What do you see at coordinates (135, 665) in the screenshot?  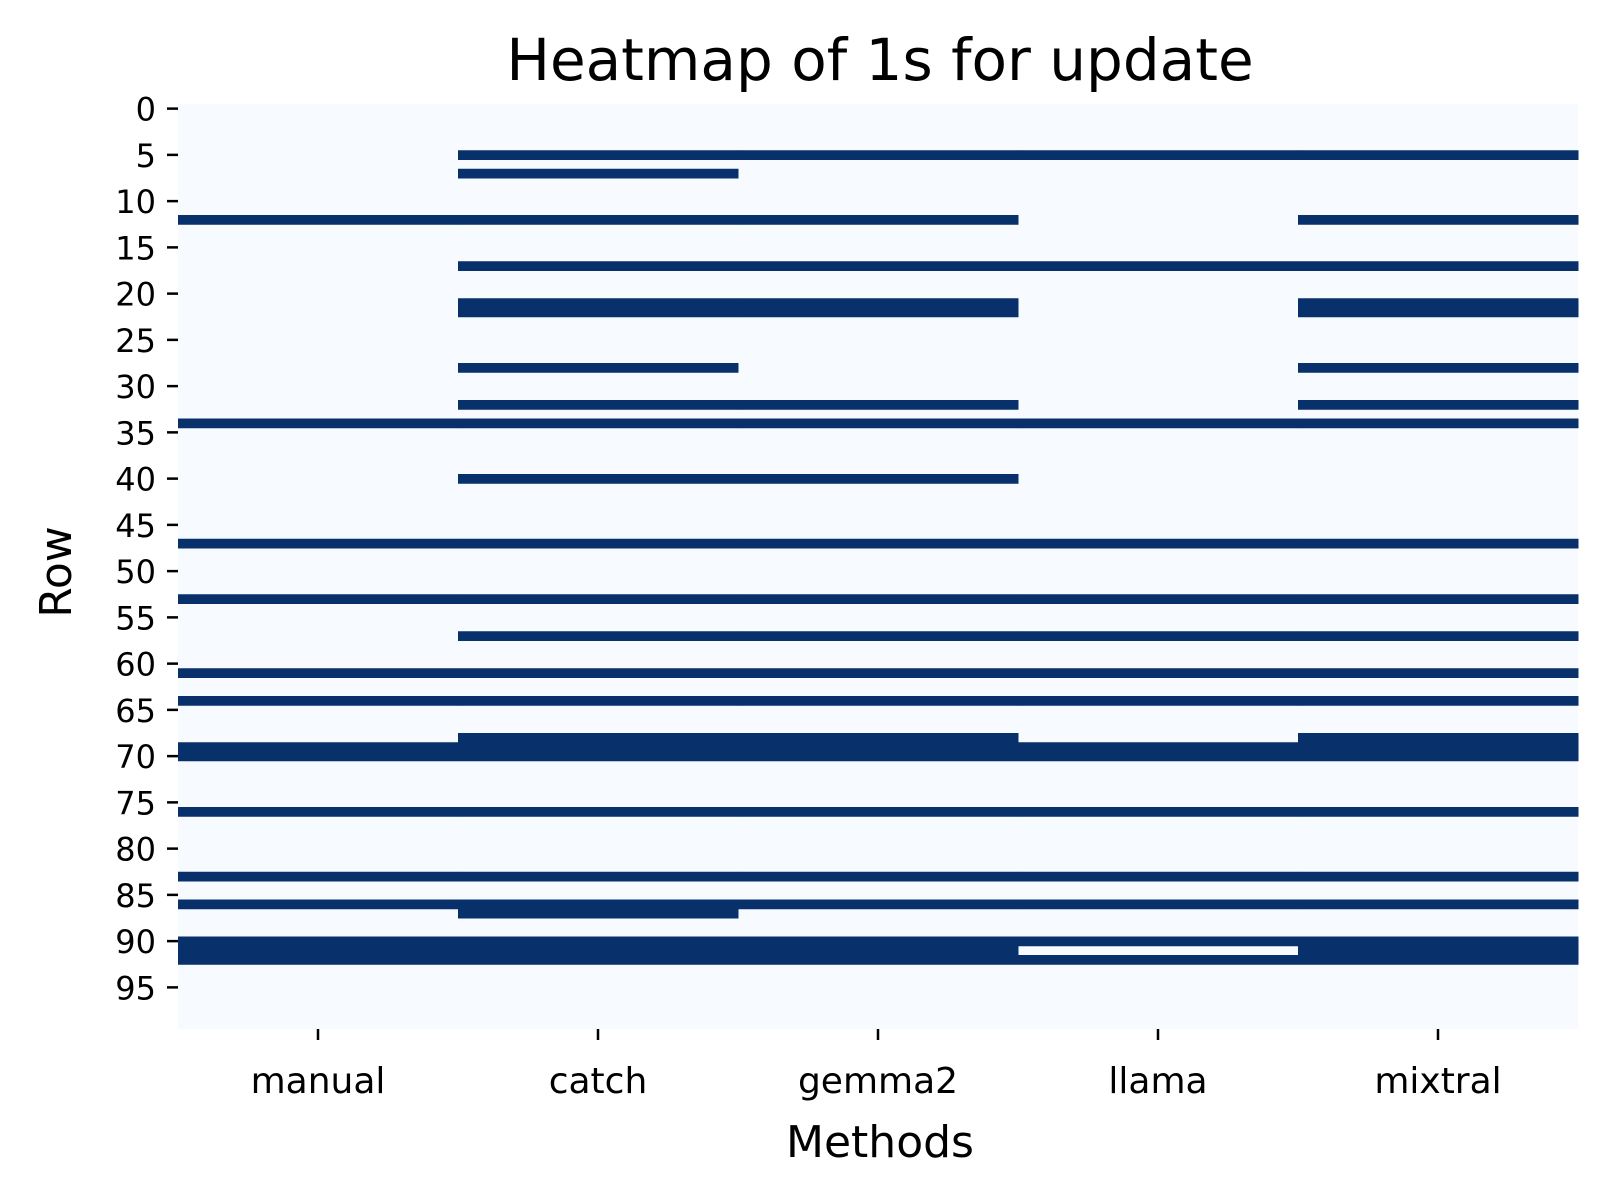 I see `y-tick-label: 60` at bounding box center [135, 665].